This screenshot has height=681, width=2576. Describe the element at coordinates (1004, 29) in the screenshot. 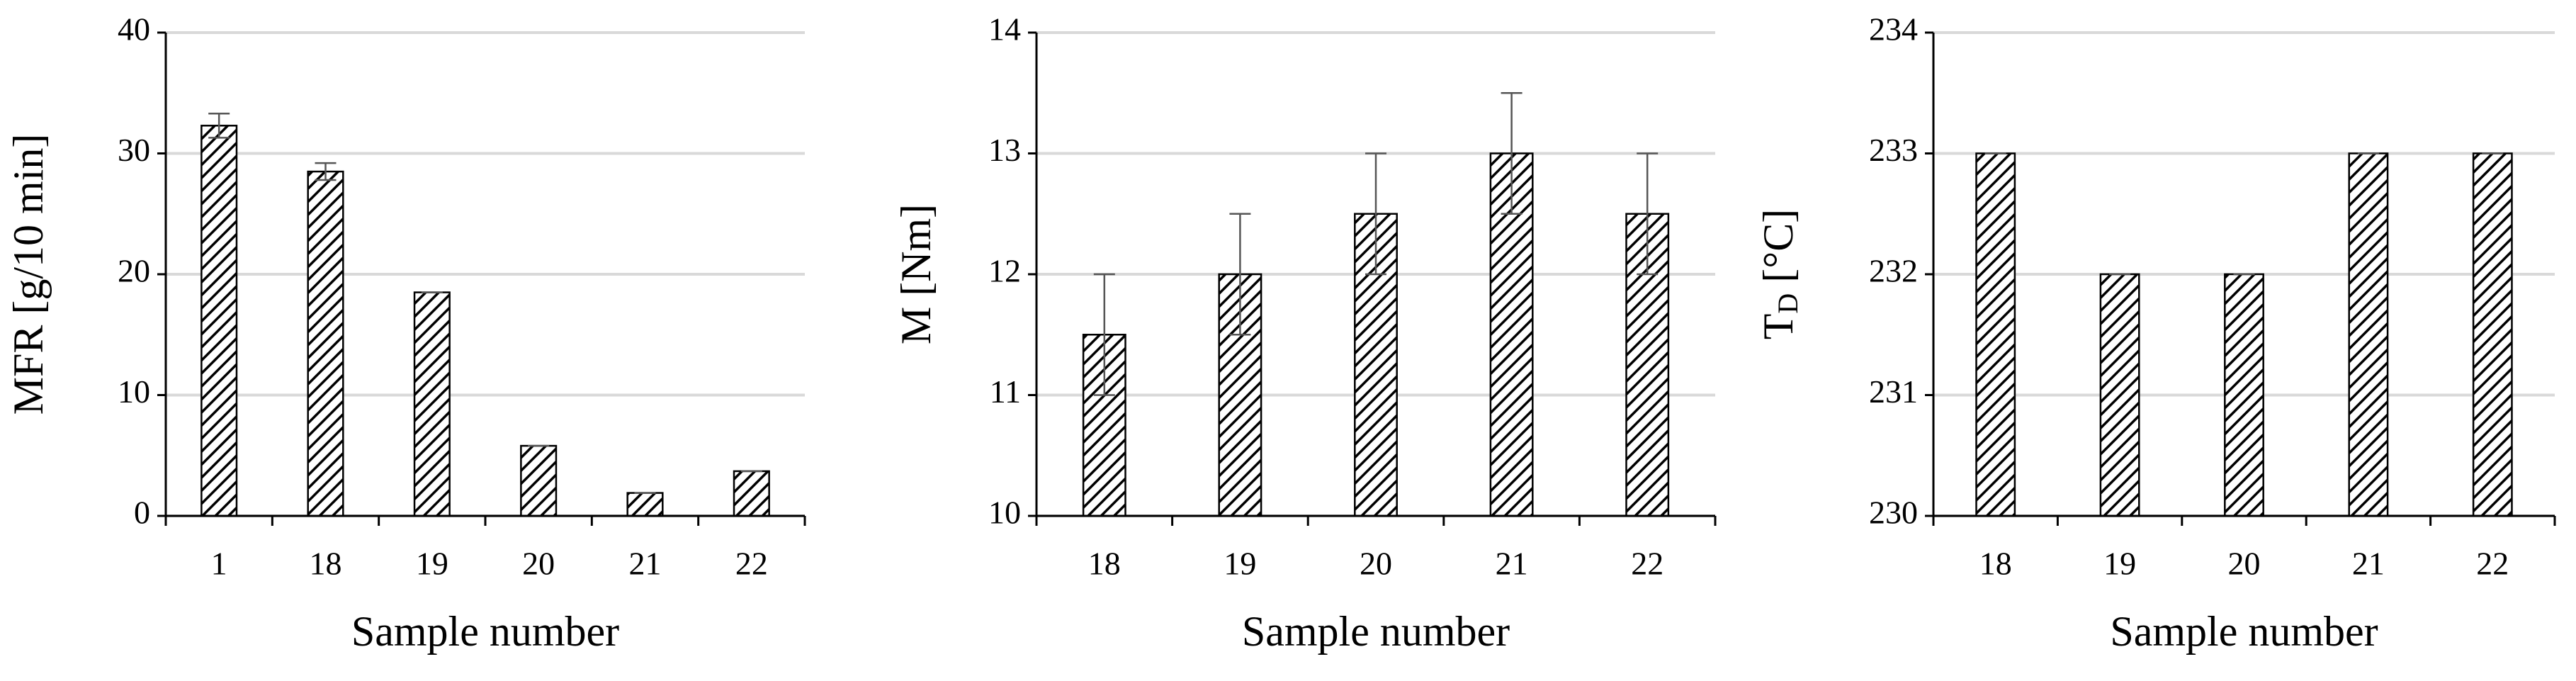

I see `y-tick-label: 14` at that location.